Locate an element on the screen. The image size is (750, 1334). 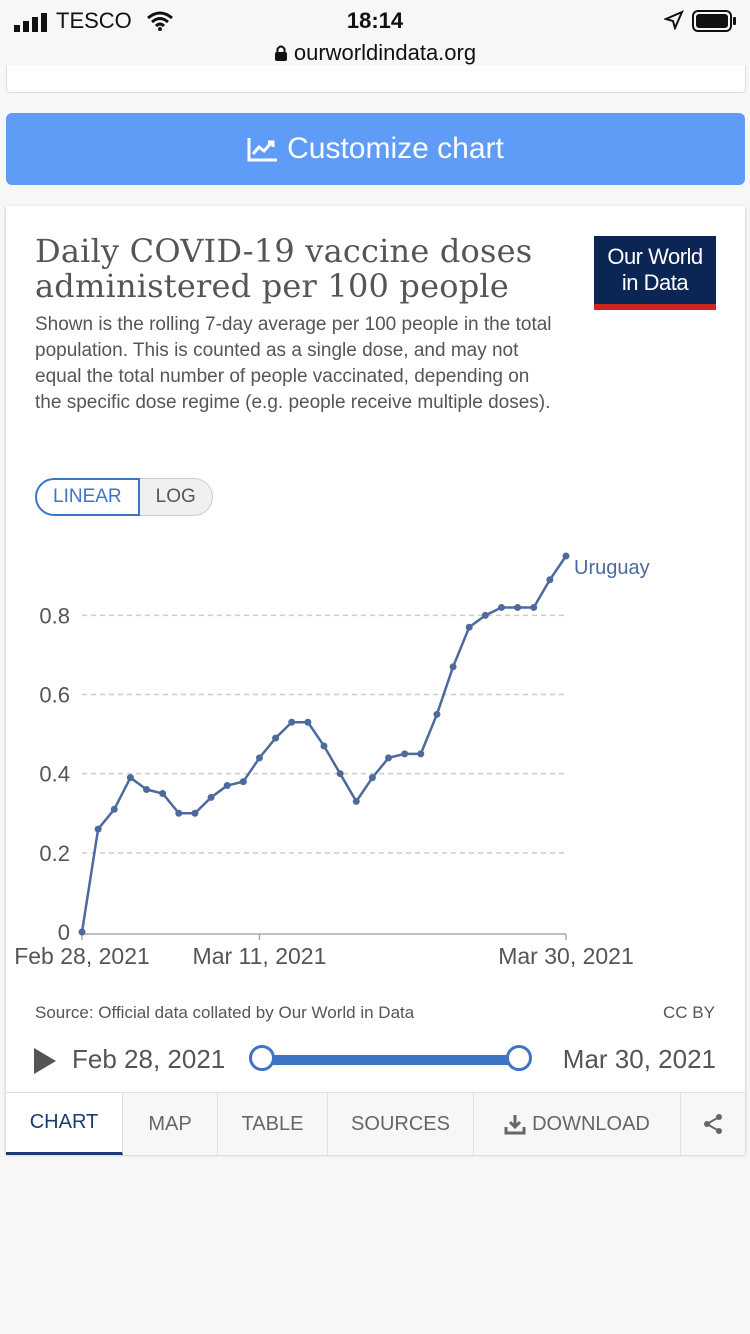
lock-icon is located at coordinates (280, 53).